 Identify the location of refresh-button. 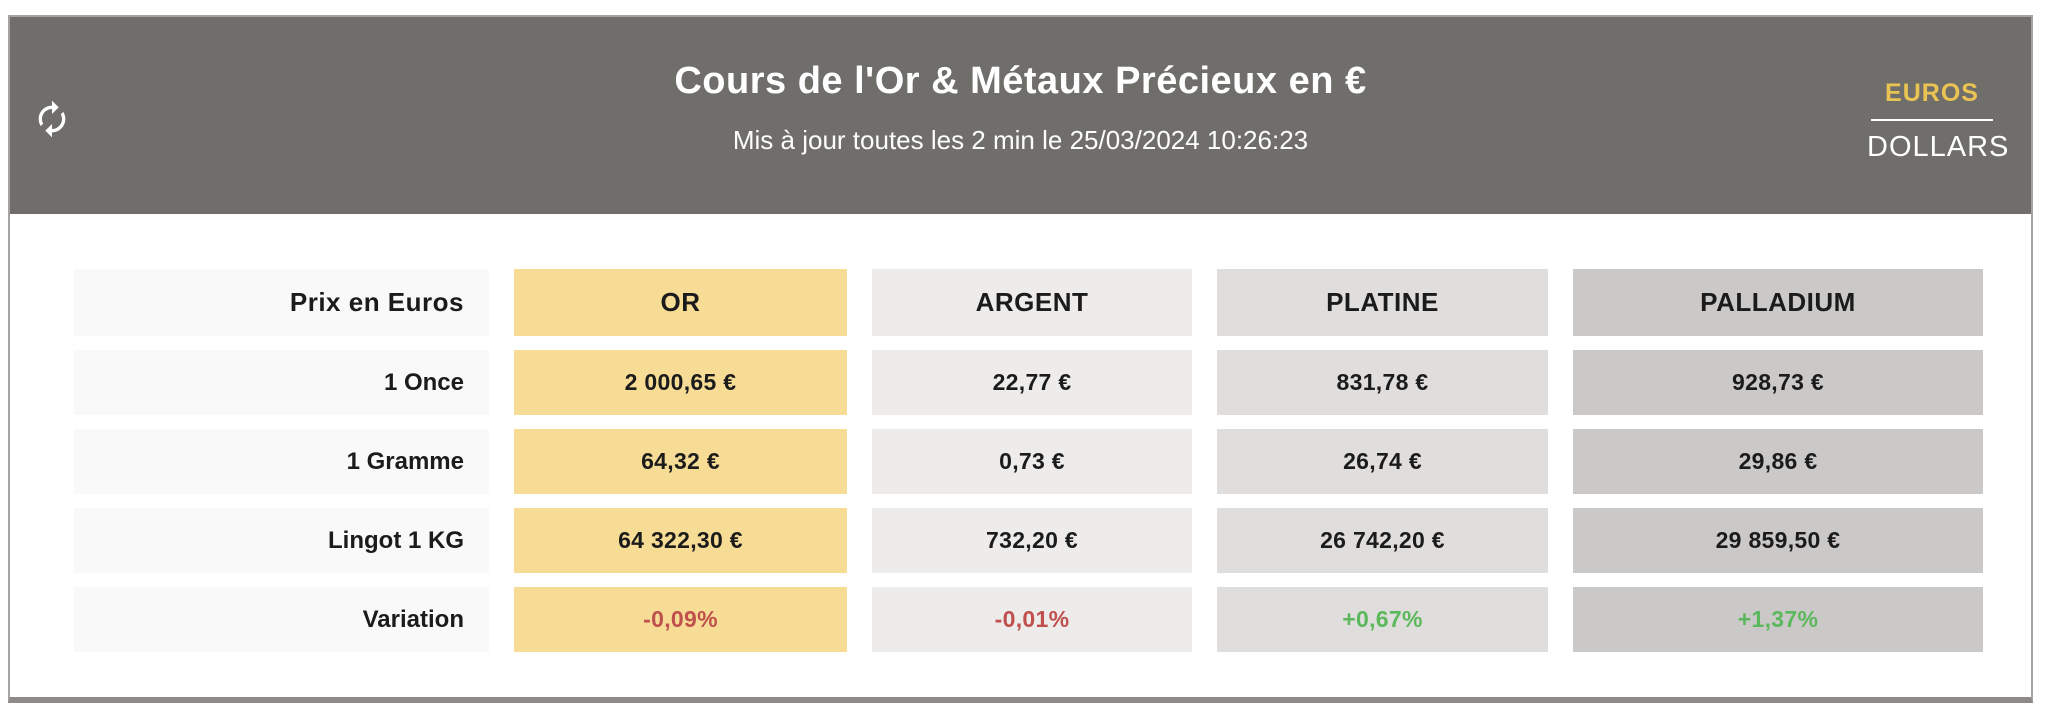
(52, 119).